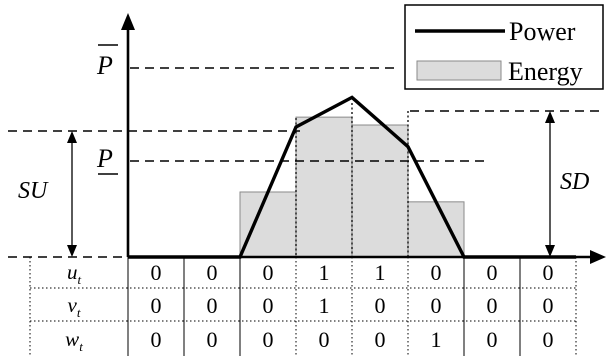 The width and height of the screenshot is (607, 356). What do you see at coordinates (74, 340) in the screenshot?
I see `table-row-label: wt` at bounding box center [74, 340].